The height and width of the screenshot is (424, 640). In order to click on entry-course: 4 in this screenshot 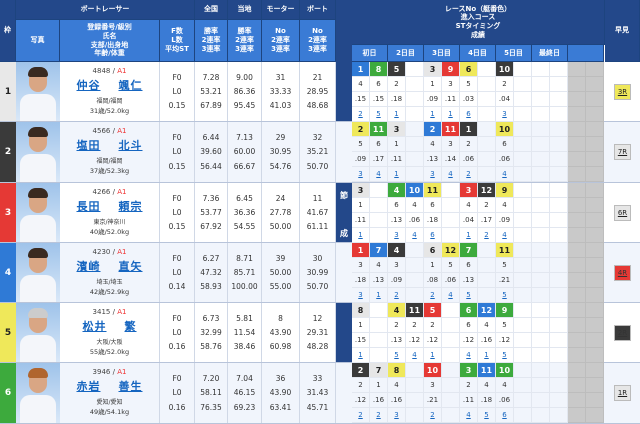, I will do `click(469, 205)`.